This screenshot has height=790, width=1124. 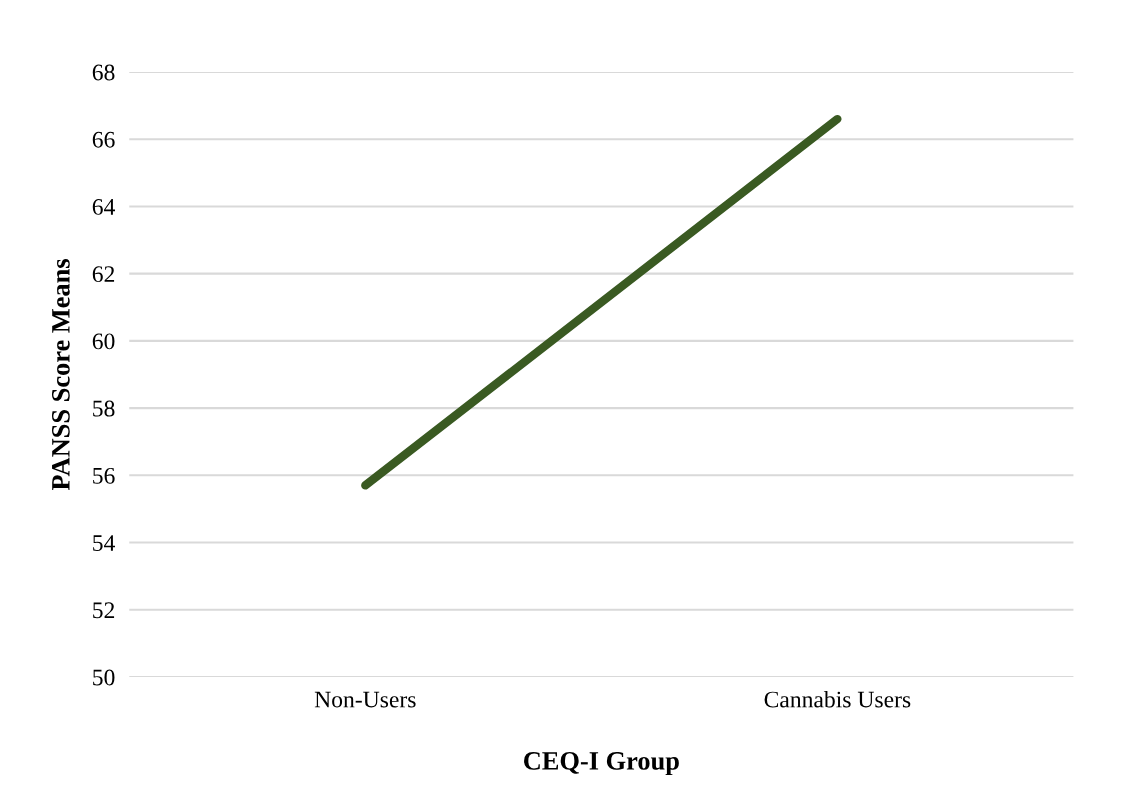 What do you see at coordinates (103, 72) in the screenshot?
I see `y-tick-label: 68` at bounding box center [103, 72].